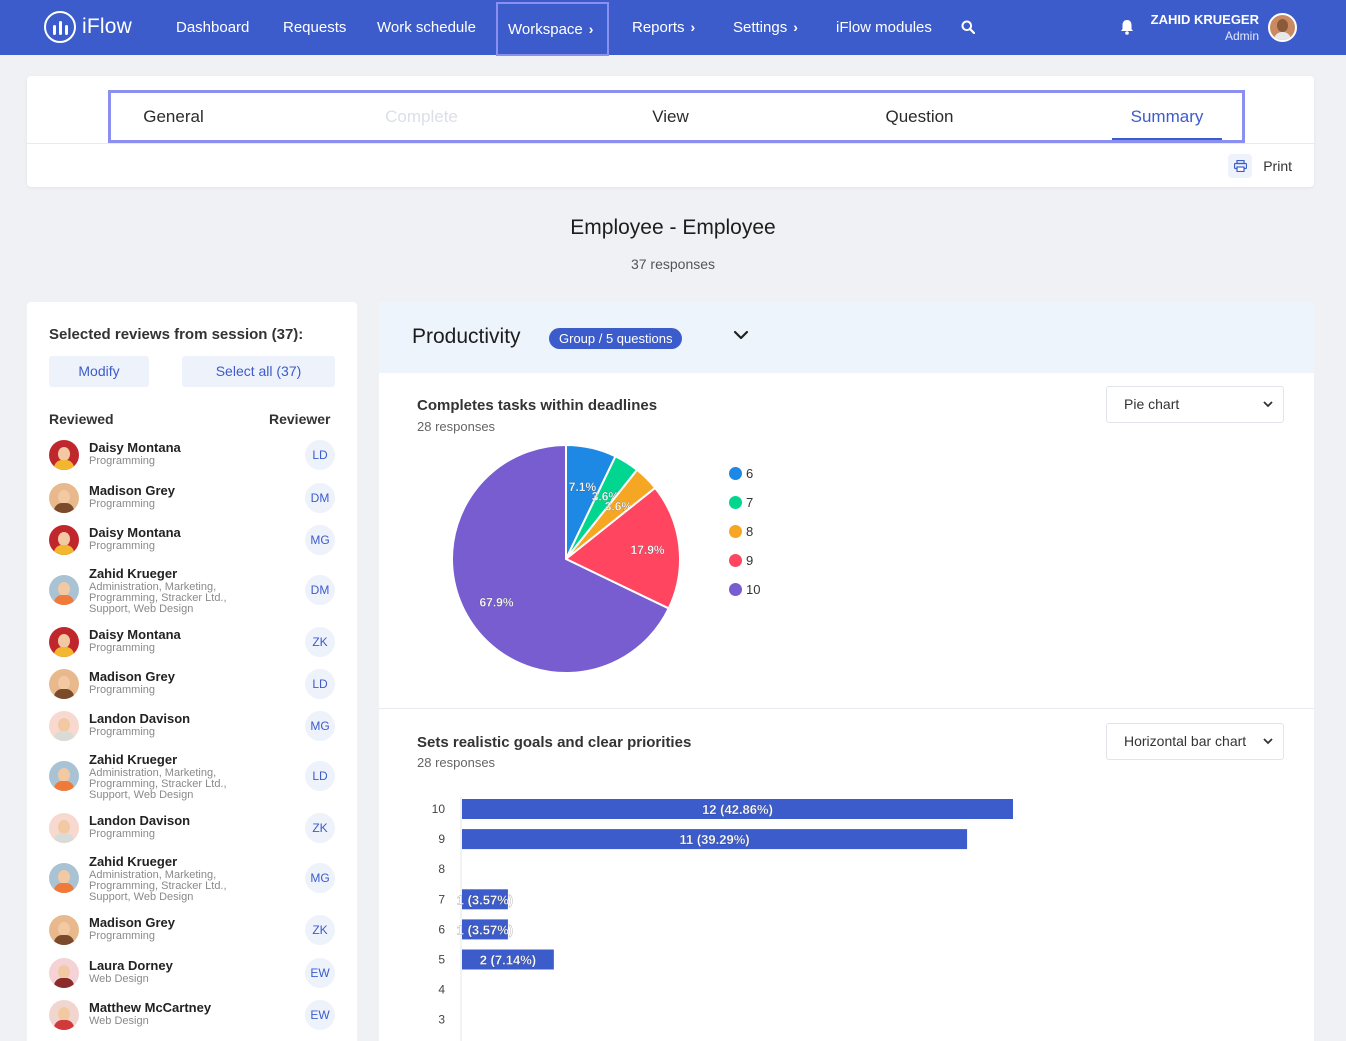 This screenshot has height=1041, width=1346. I want to click on bell-icon, so click(1127, 27).